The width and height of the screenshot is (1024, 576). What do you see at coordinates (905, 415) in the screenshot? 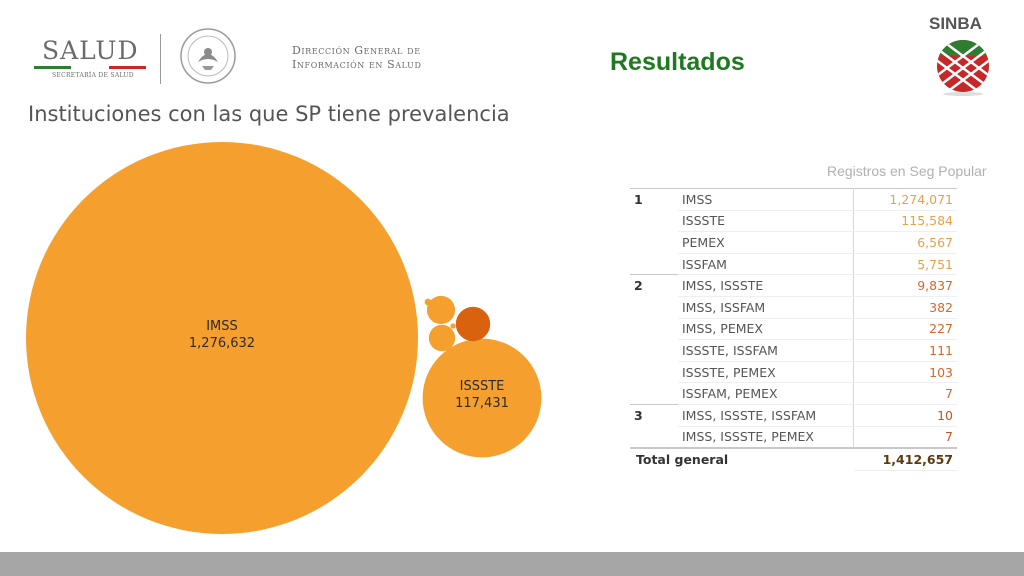
I see `value-cell: 10` at bounding box center [905, 415].